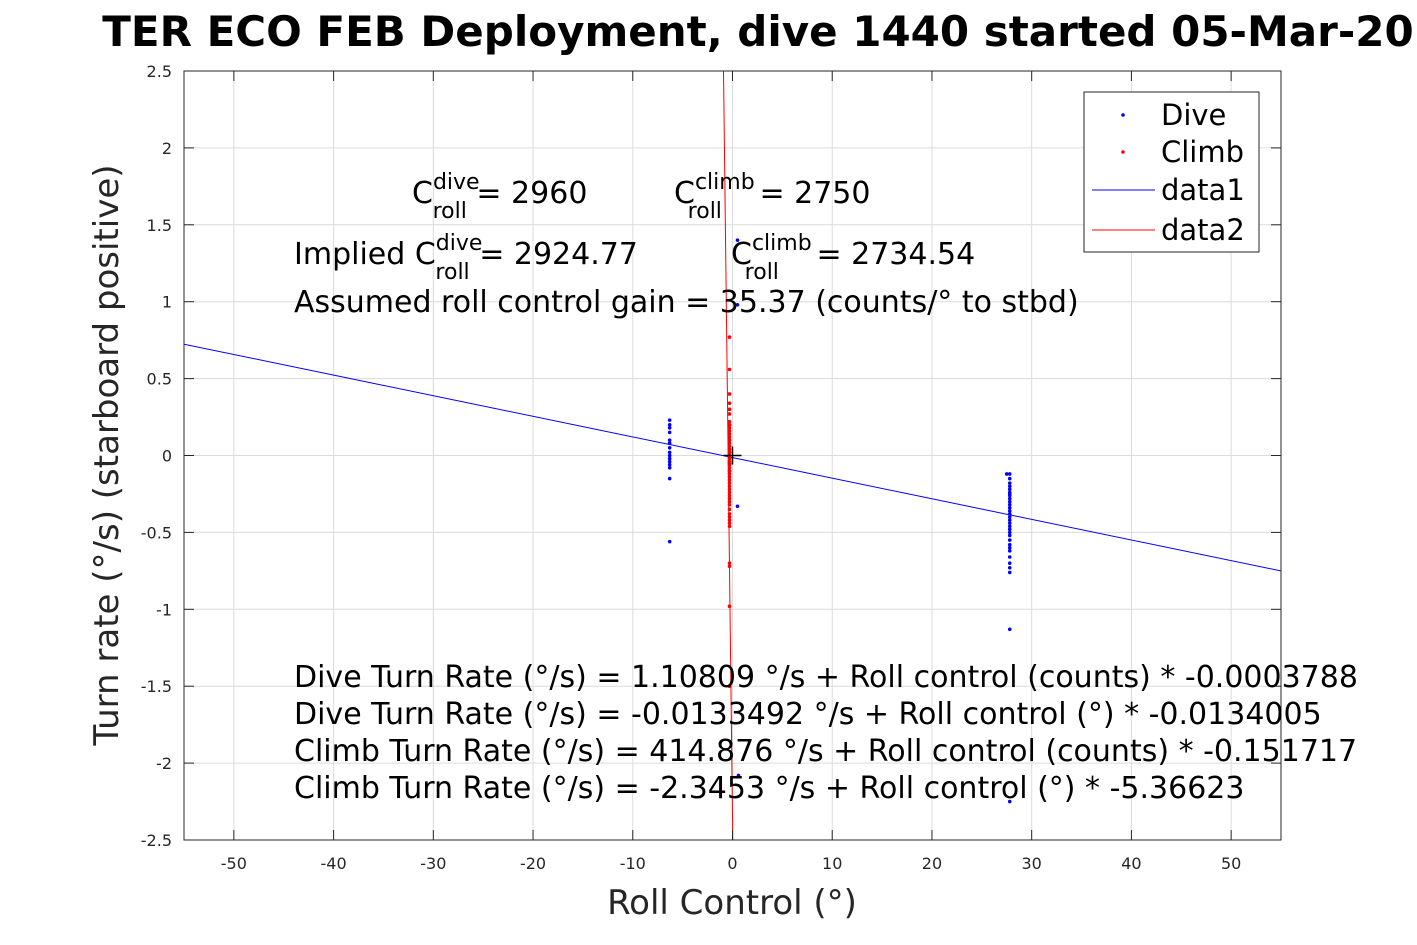  What do you see at coordinates (1123, 152) in the screenshot?
I see `legend-marker-climb` at bounding box center [1123, 152].